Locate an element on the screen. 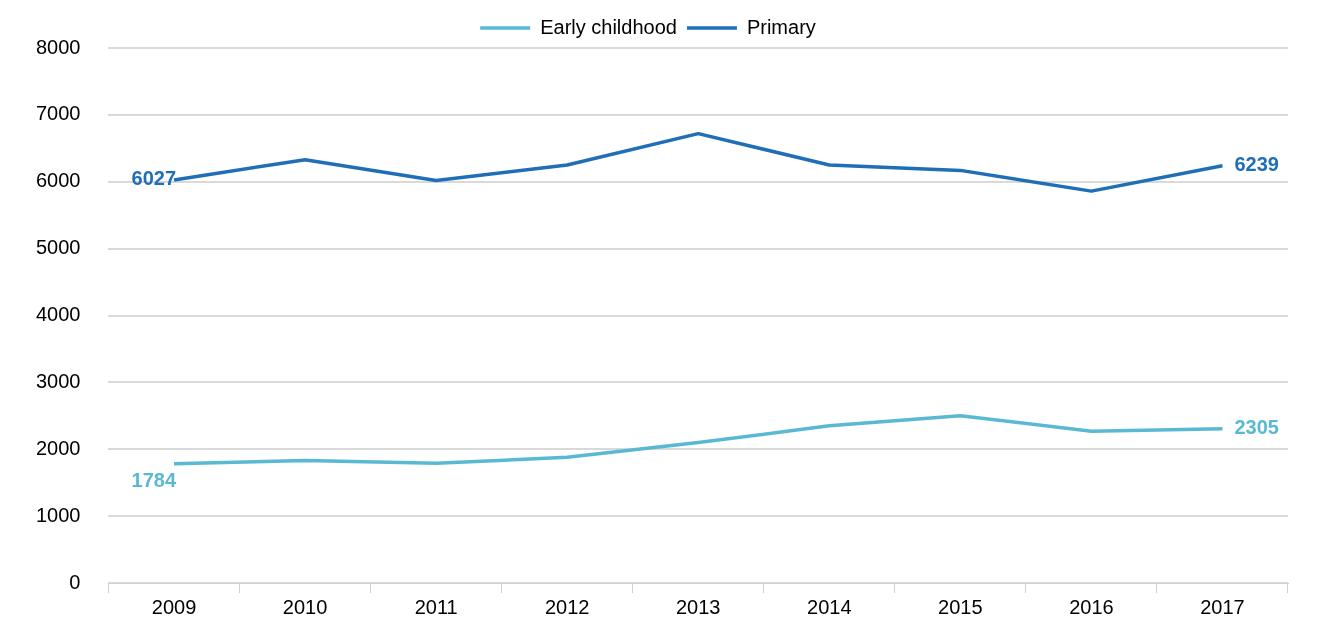 This screenshot has height=628, width=1343. x-tick-label: 2014 is located at coordinates (829, 606).